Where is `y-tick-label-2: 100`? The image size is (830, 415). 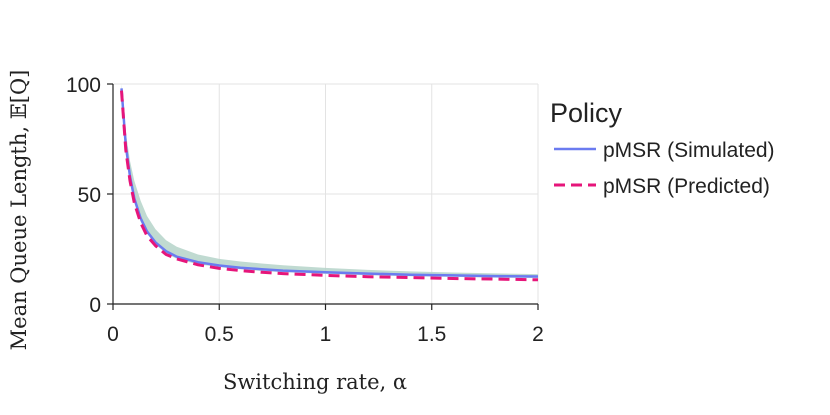
y-tick-label-2: 100 is located at coordinates (83, 85).